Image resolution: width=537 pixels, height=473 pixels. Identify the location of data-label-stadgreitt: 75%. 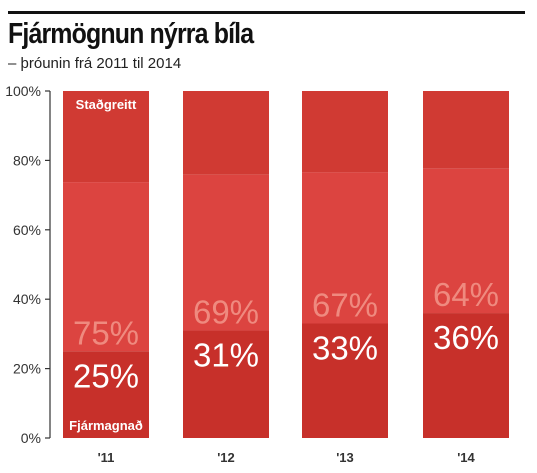
(106, 332).